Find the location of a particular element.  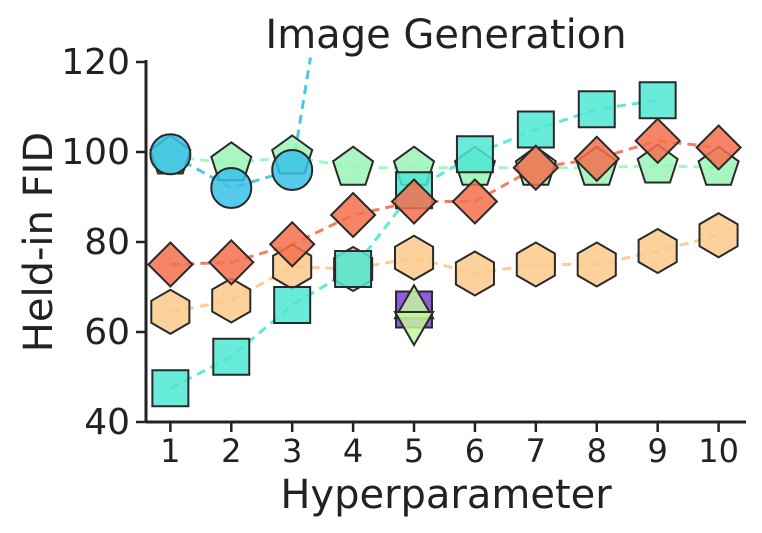

x-tick-label: 2 is located at coordinates (231, 451).